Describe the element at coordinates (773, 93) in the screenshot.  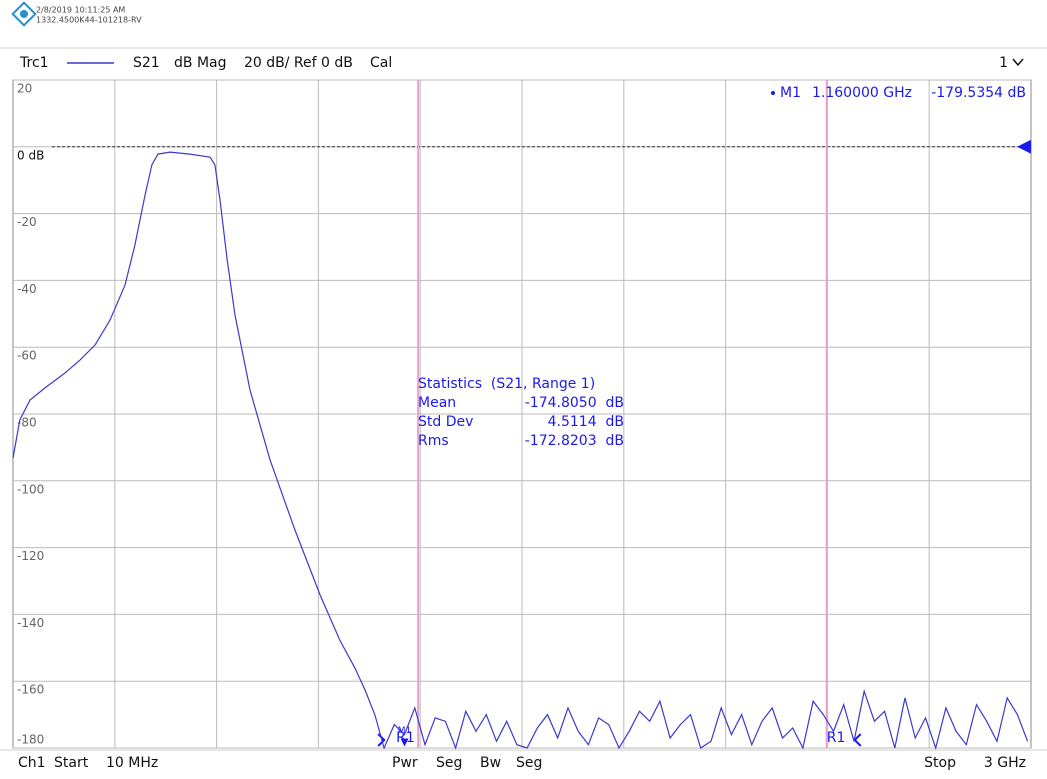
I see `marker-bullet` at that location.